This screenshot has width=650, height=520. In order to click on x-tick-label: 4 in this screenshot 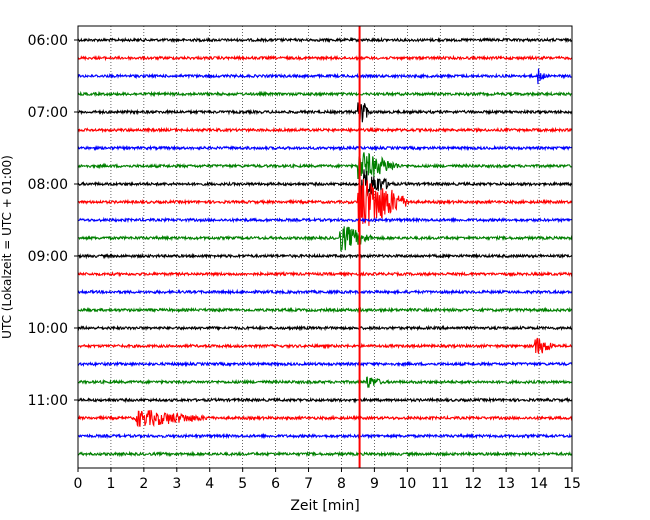, I will do `click(209, 484)`.